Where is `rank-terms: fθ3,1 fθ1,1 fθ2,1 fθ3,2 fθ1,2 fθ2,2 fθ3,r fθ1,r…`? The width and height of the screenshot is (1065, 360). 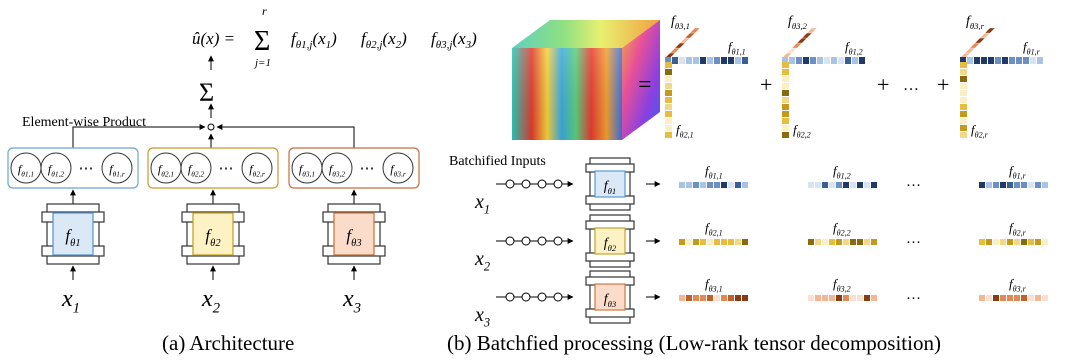
rank-terms: fθ3,1 fθ1,1 fθ2,1 fθ3,2 fθ1,2 fθ2,2 fθ3,r fθ1,r… is located at coordinates (853, 77).